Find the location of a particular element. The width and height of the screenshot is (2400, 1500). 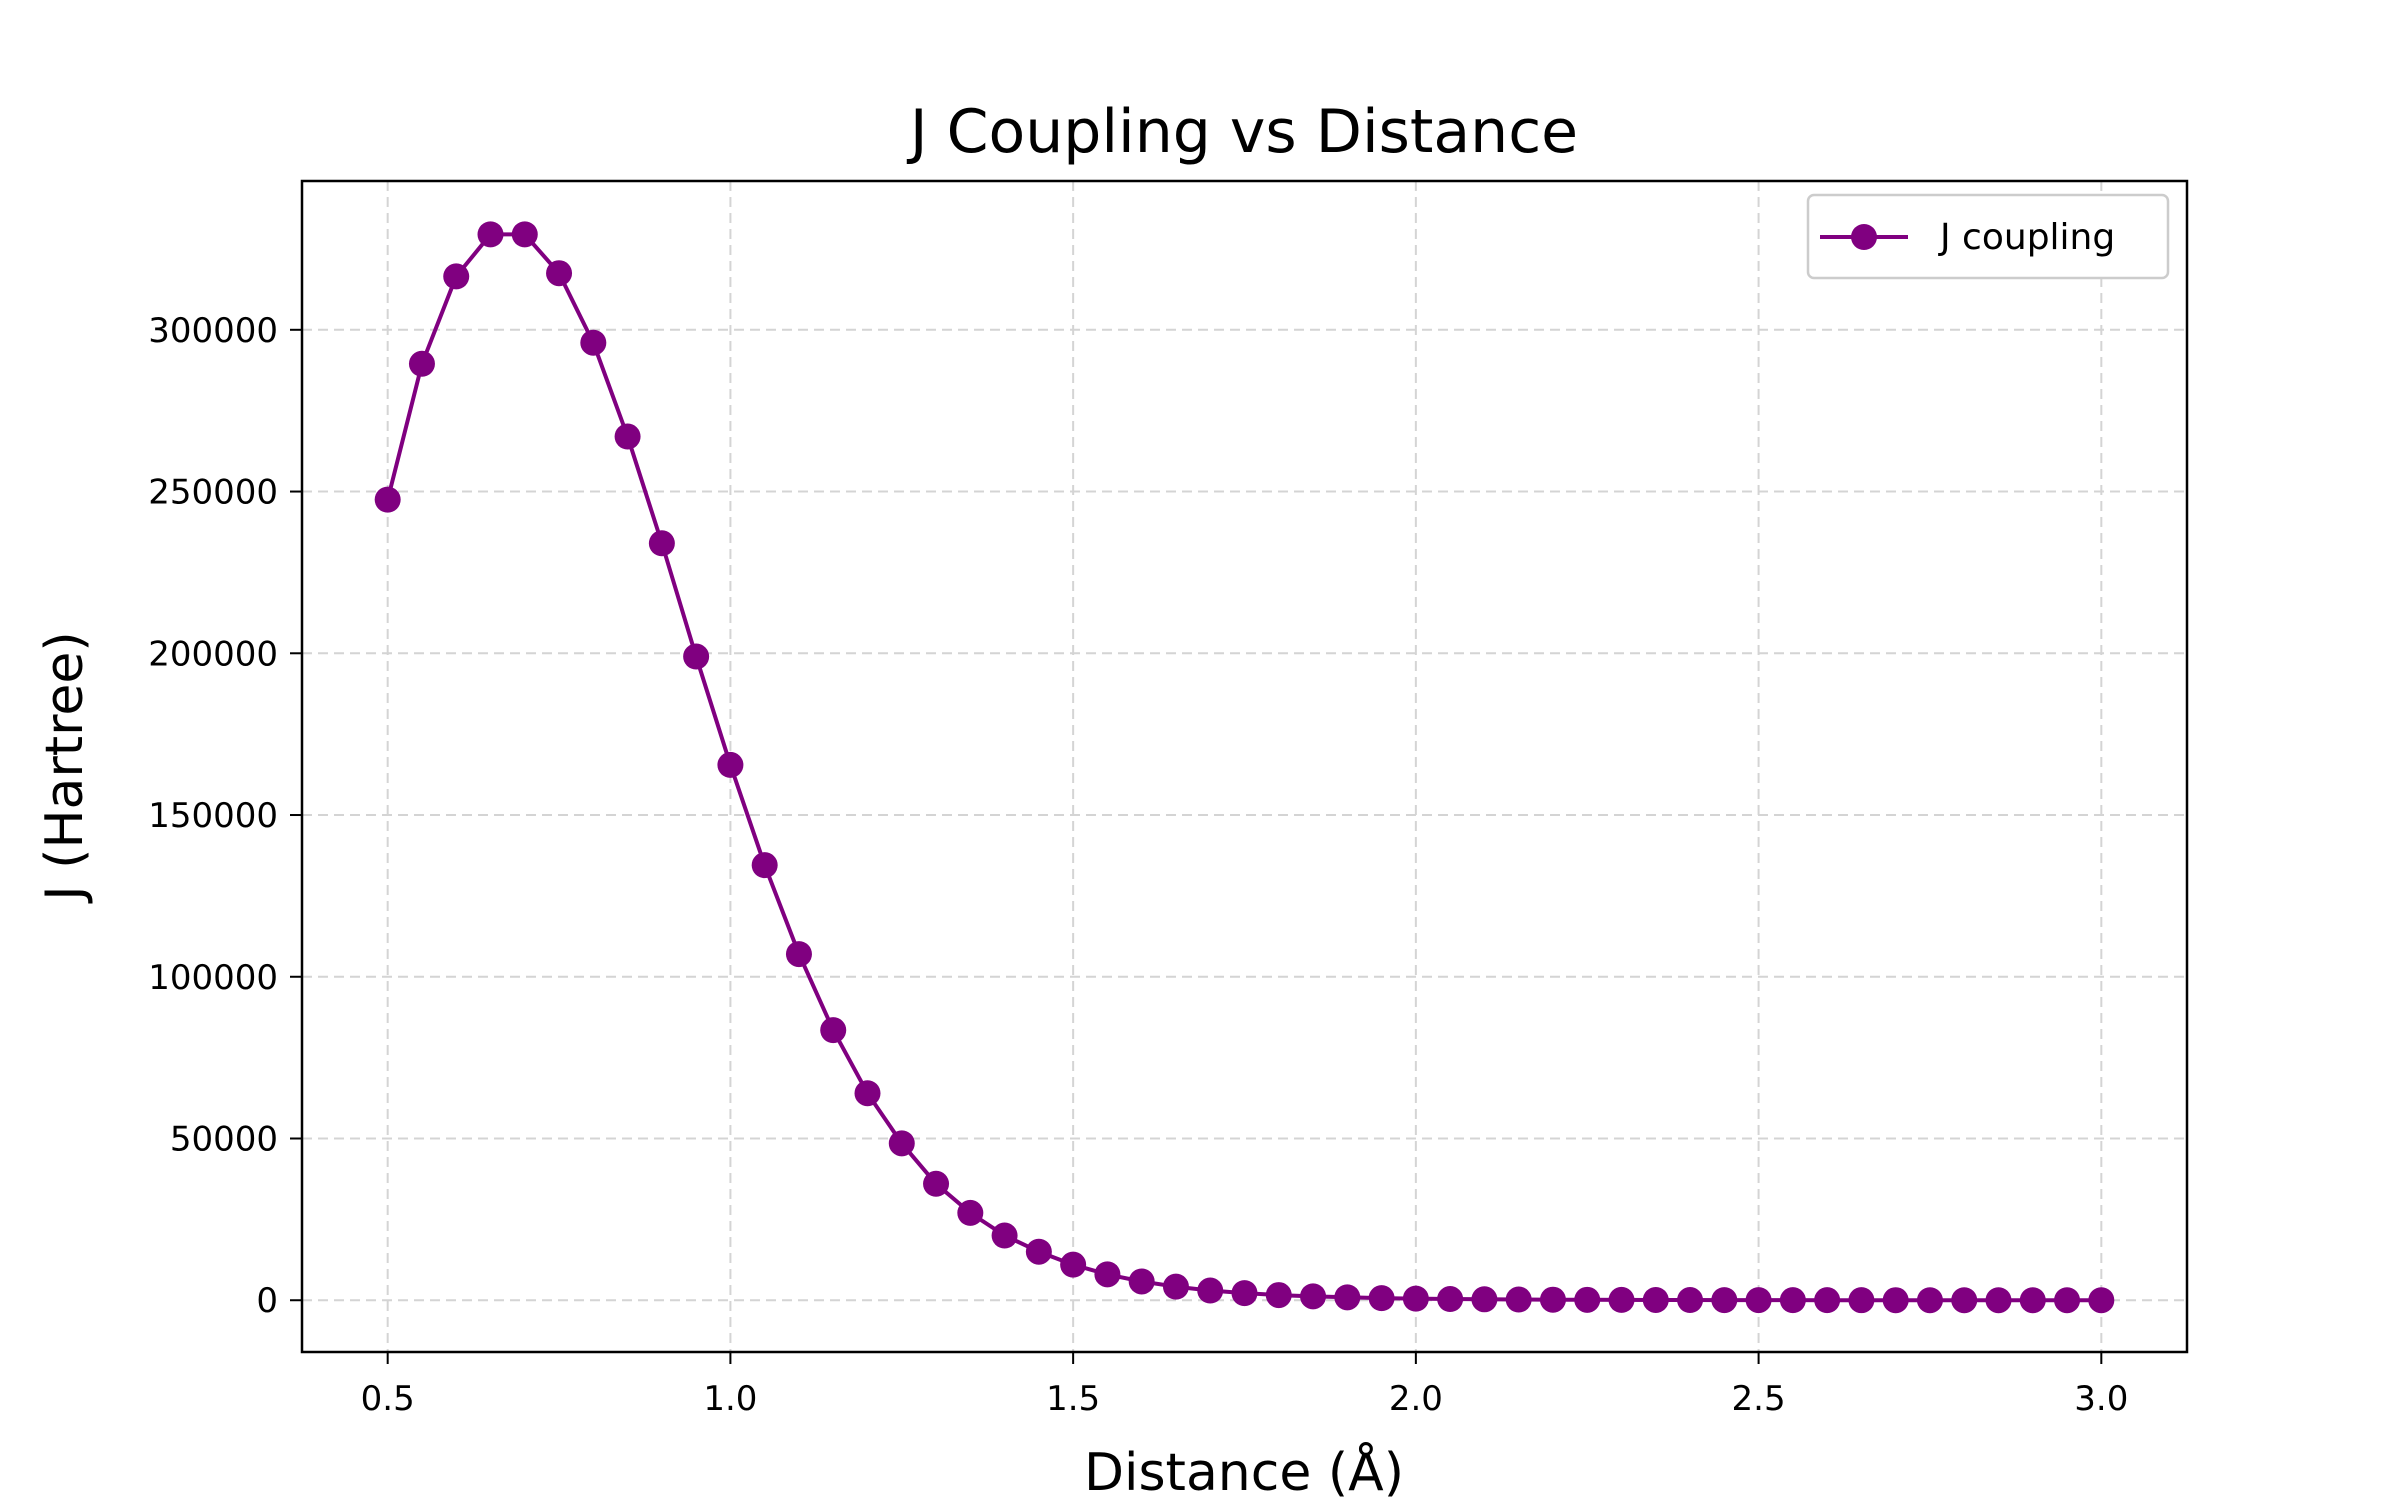

y-axis: 0 50000 100000 150000 200000 250000 300000 is located at coordinates (225, 816).